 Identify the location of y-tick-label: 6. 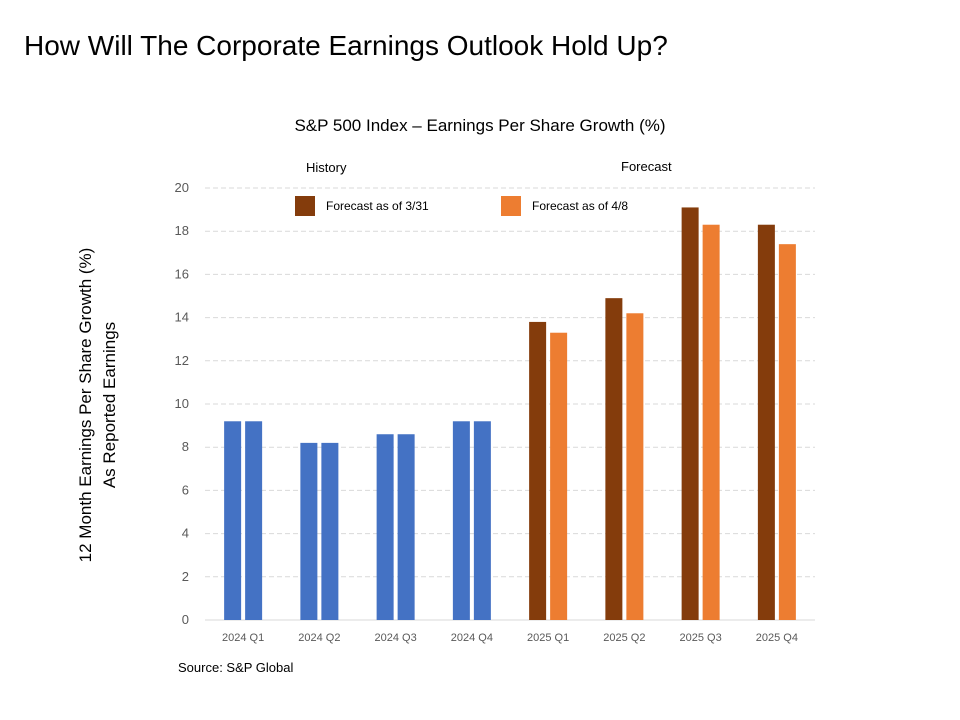
(185, 489).